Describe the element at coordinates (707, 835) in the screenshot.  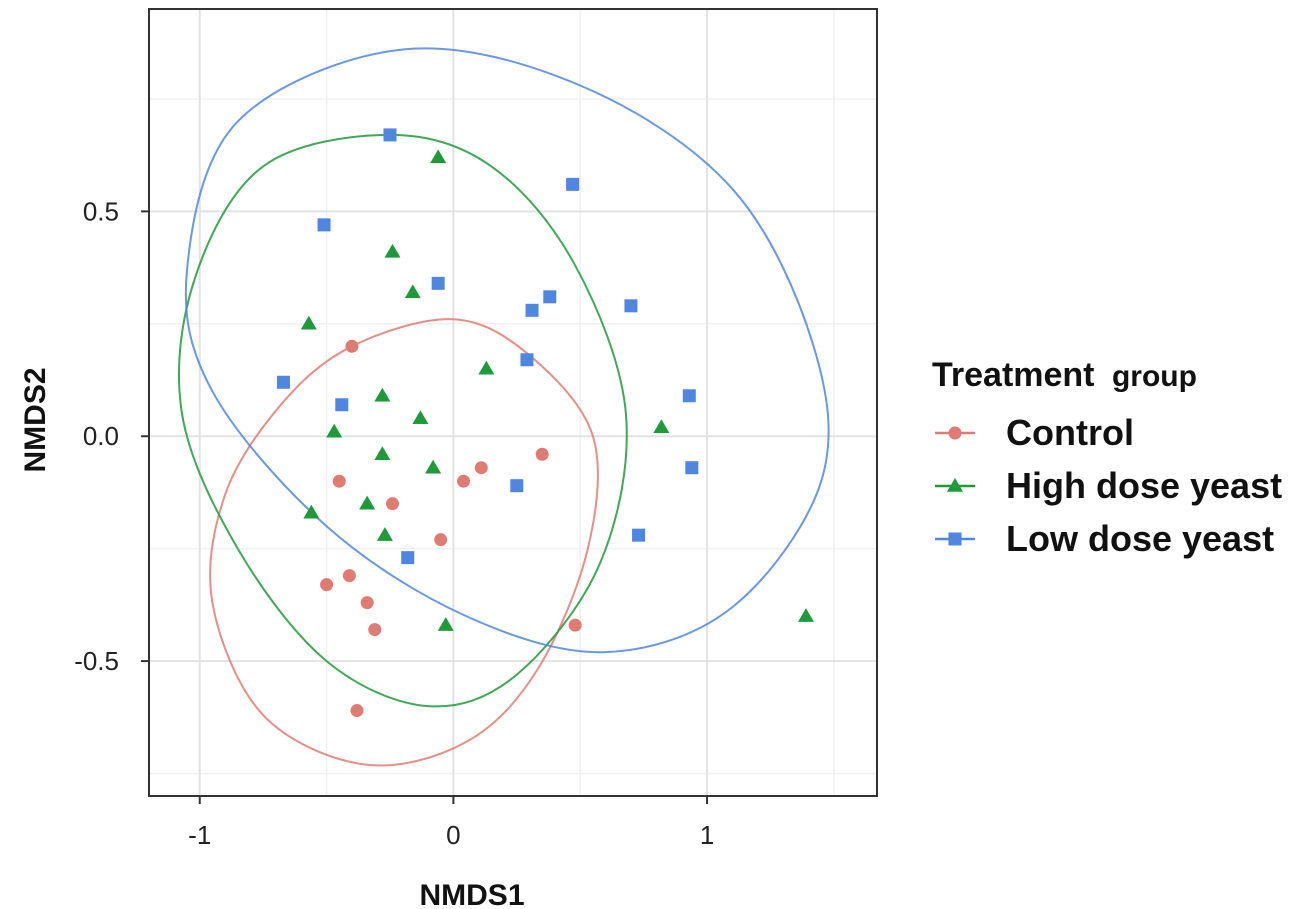
I see `x-tick-label: 1` at that location.